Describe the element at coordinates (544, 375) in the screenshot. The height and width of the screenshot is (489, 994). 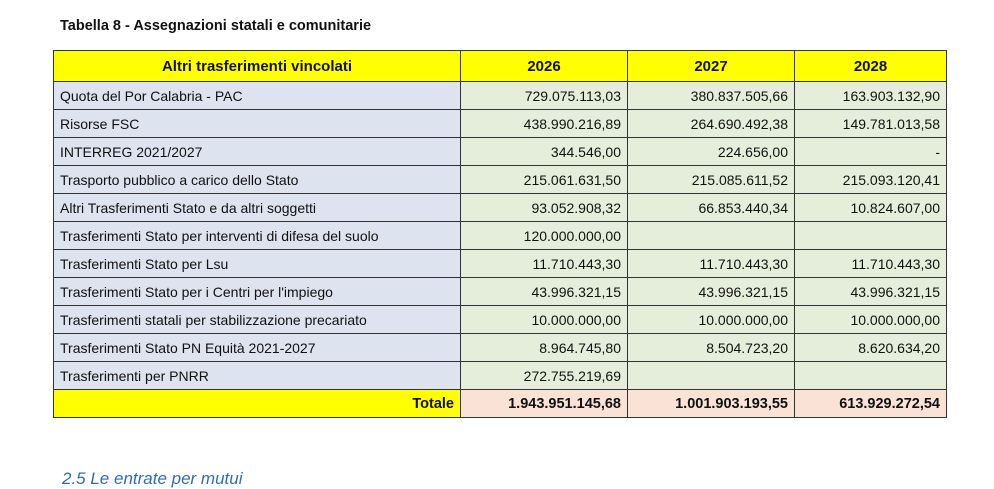
I see `cell-value: 272.755.219,69` at that location.